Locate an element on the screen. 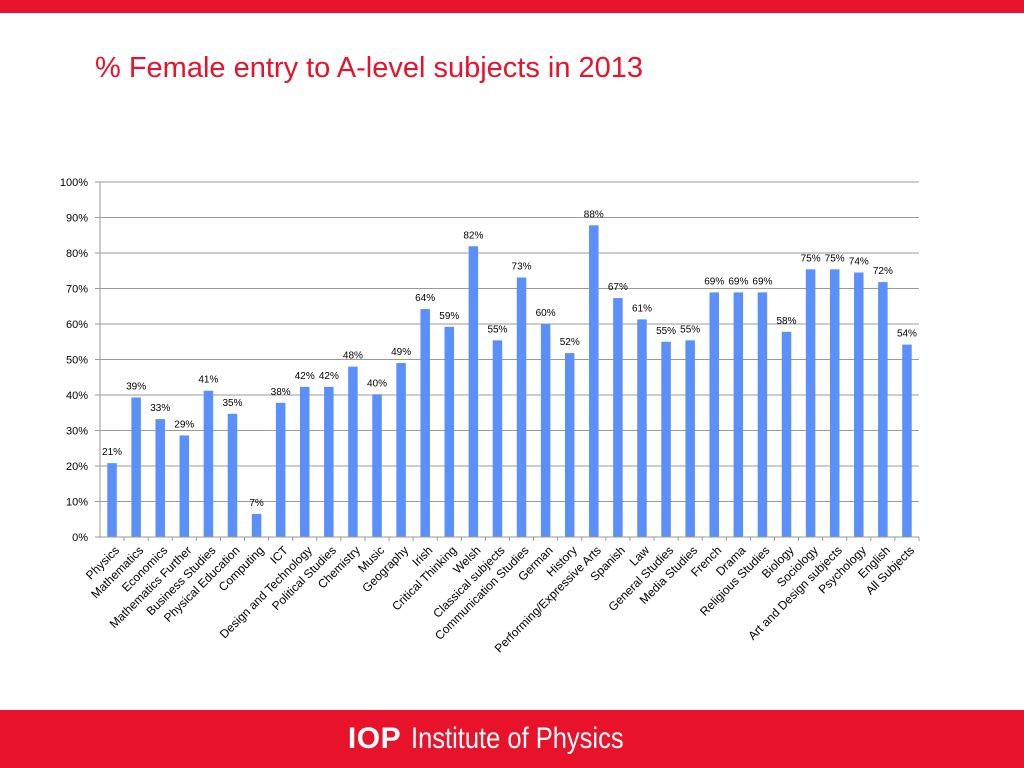 This screenshot has height=768, width=1024. data-label: 39% is located at coordinates (136, 386).